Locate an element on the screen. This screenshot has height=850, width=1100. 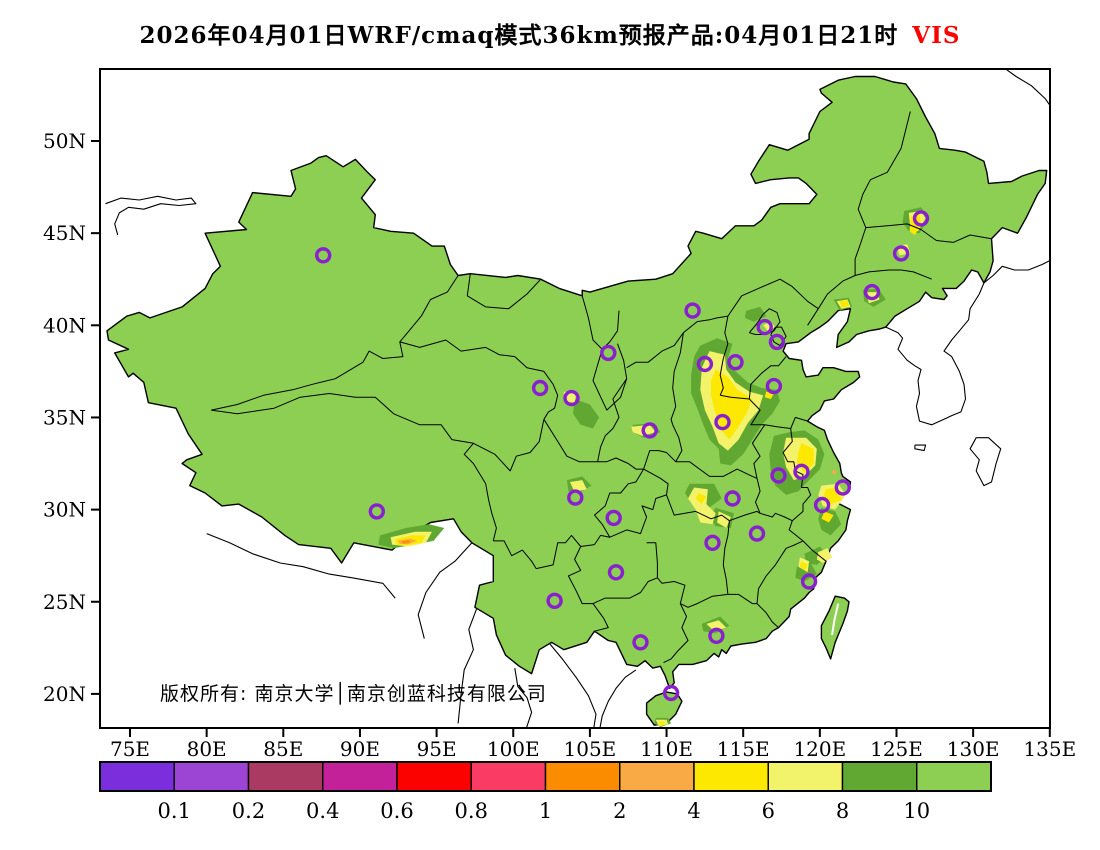
city-marker-lhasa is located at coordinates (376, 511).